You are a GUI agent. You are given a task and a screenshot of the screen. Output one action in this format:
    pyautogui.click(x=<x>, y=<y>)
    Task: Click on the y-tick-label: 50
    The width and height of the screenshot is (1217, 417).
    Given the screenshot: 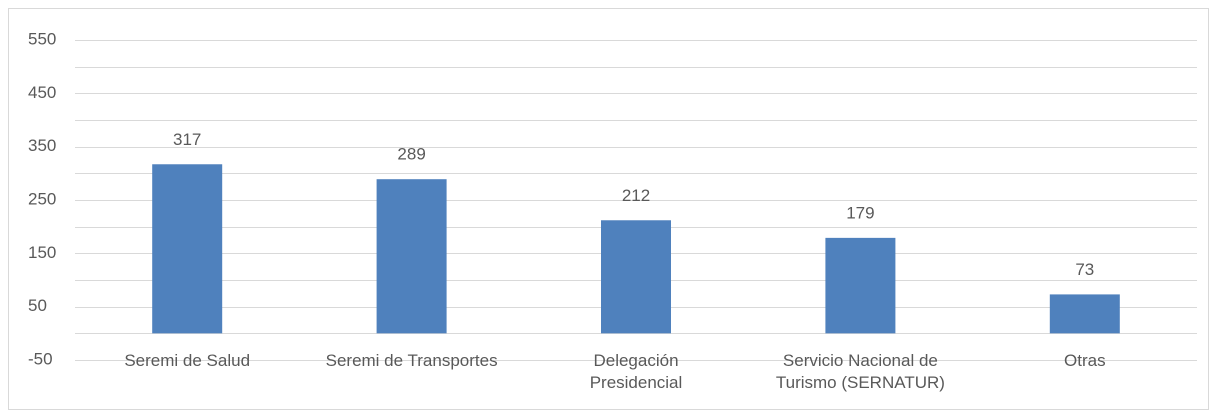 What is the action you would take?
    pyautogui.click(x=37, y=305)
    